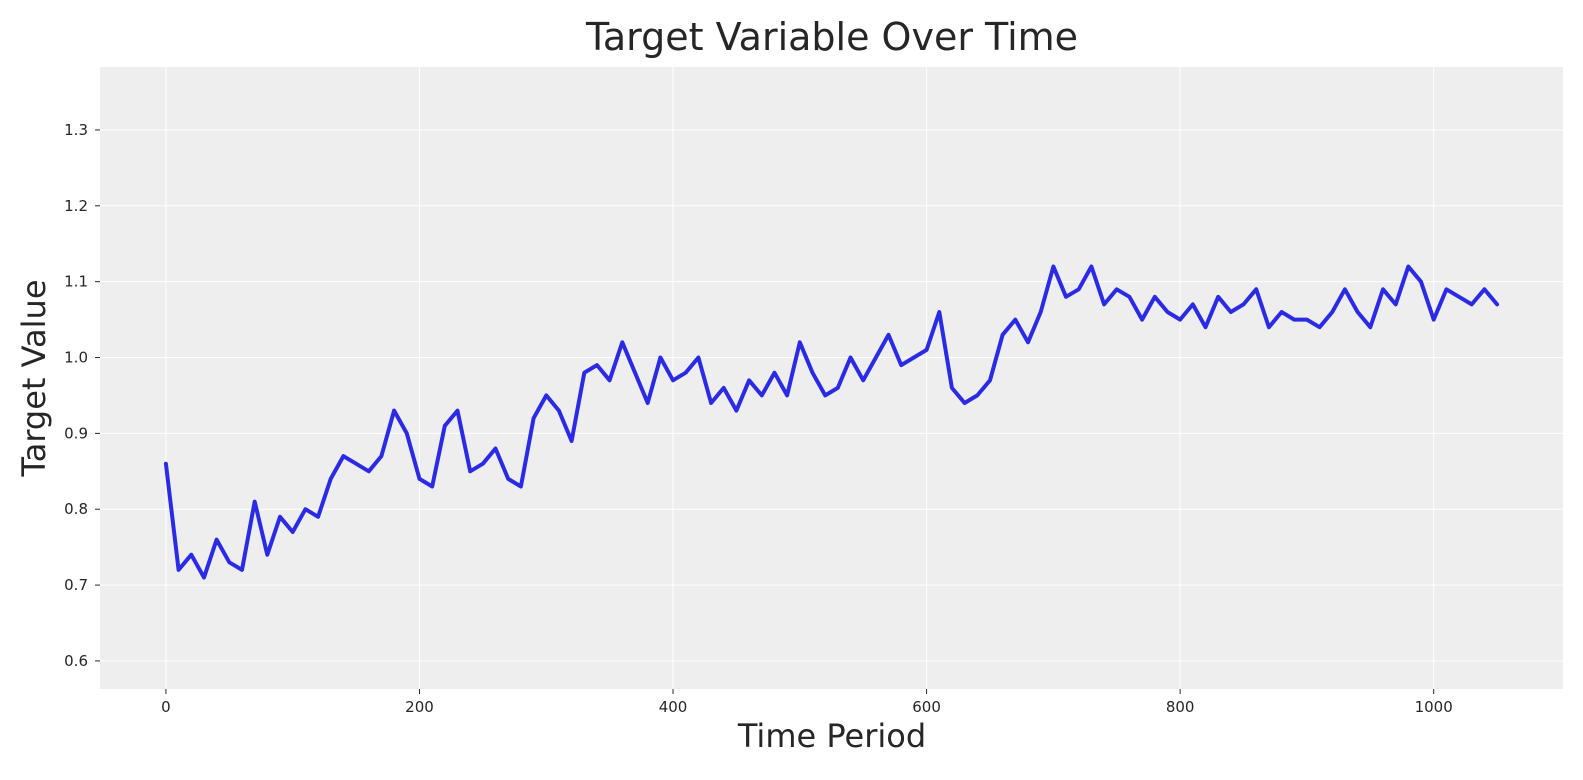  What do you see at coordinates (926, 707) in the screenshot?
I see `x-tick-label: 600` at bounding box center [926, 707].